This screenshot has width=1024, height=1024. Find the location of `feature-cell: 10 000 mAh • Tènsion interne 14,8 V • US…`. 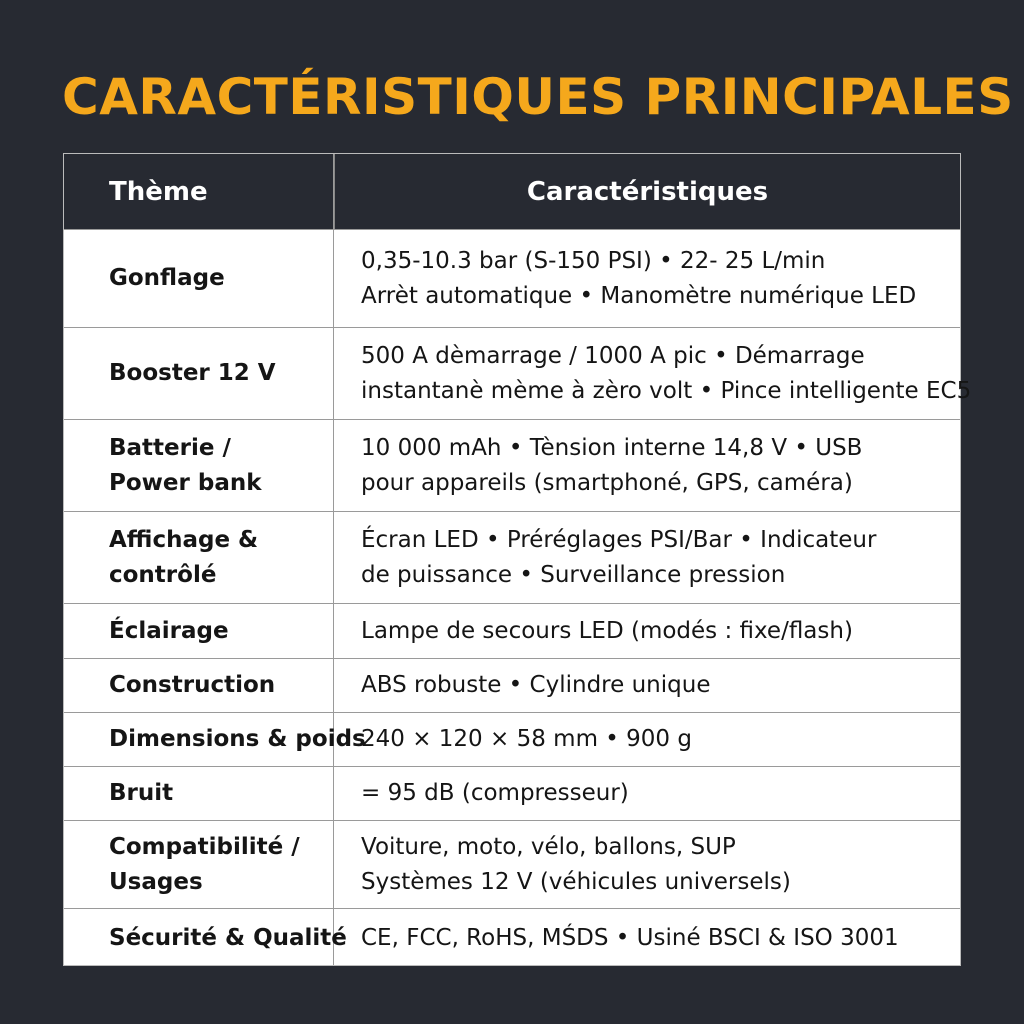

feature-cell: 10 000 mAh • Tènsion interne 14,8 V • US… is located at coordinates (611, 465).